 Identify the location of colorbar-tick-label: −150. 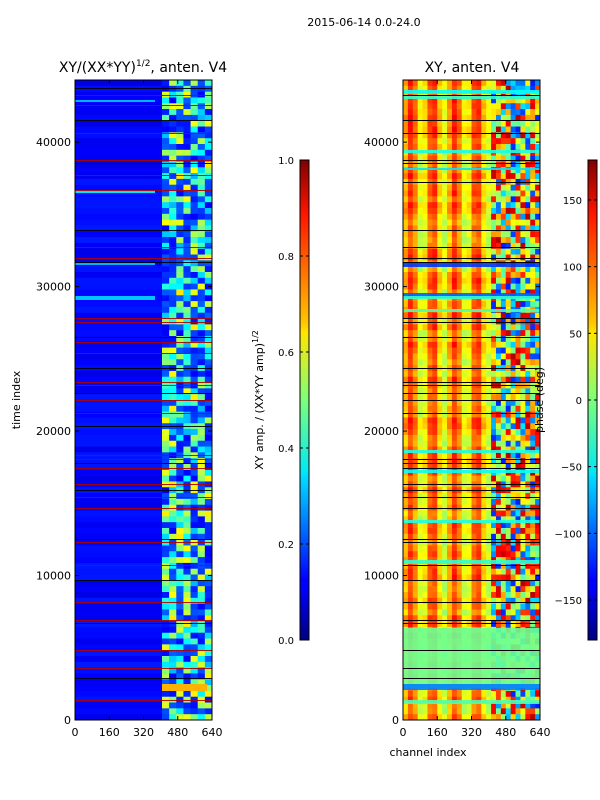
(568, 601).